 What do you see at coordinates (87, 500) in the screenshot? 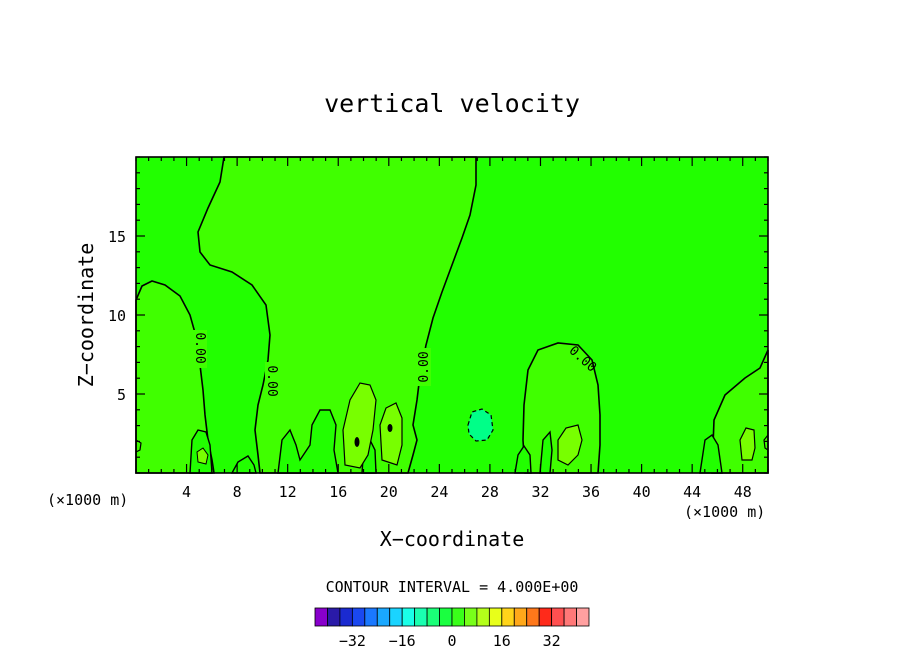
I see `x-units-left: (×1000 m)` at bounding box center [87, 500].